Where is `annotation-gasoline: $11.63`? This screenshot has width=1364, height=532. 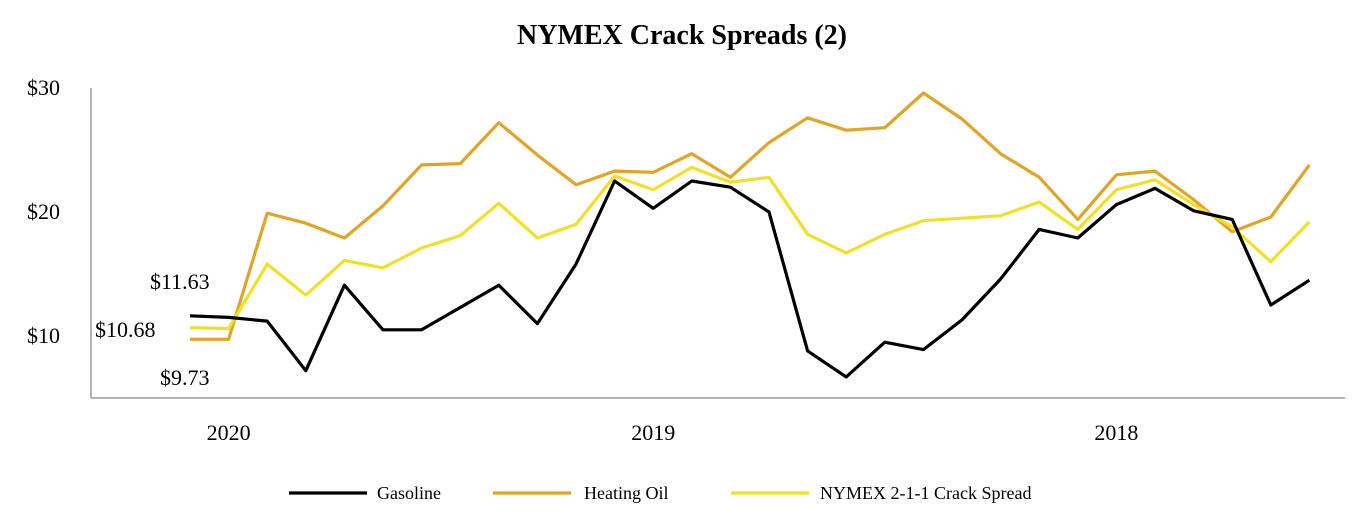 annotation-gasoline: $11.63 is located at coordinates (180, 281).